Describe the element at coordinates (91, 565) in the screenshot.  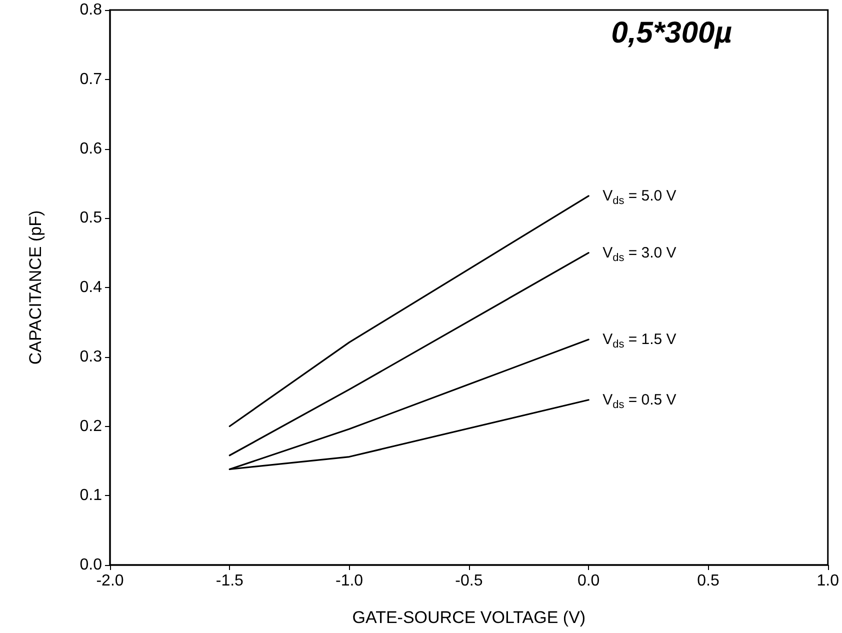
I see `y-tick-label: 0.0` at that location.